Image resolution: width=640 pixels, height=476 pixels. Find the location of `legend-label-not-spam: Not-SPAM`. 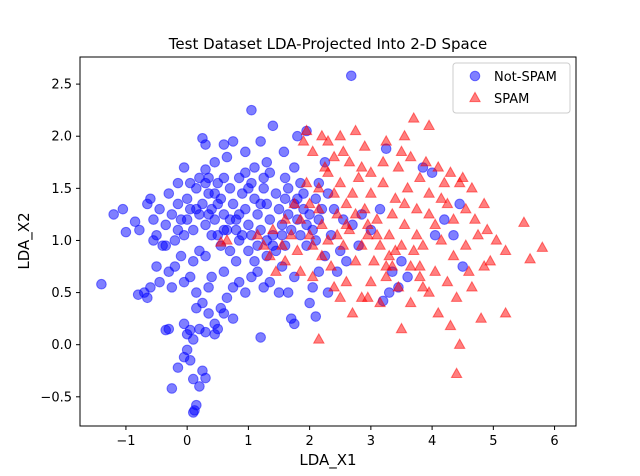

legend-label-not-spam: Not-SPAM is located at coordinates (525, 77).